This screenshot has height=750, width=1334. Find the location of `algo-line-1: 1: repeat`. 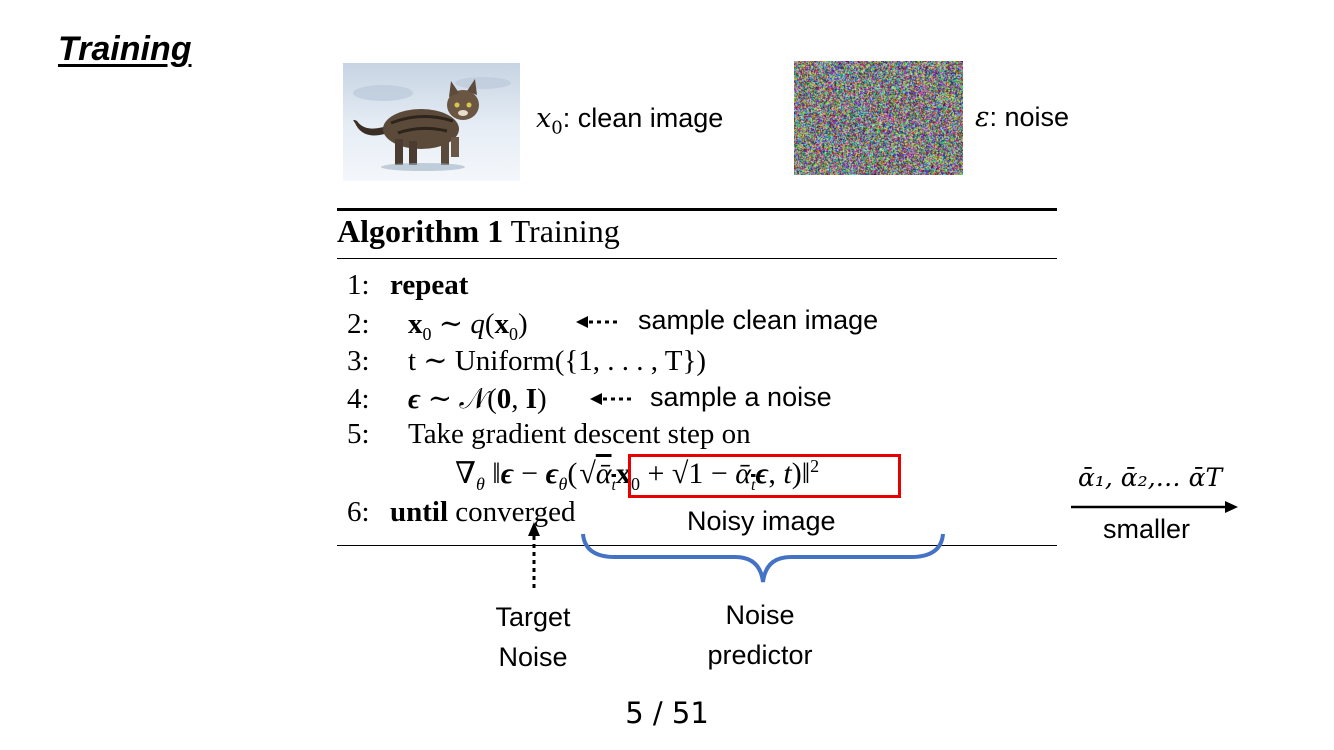

algo-line-1: 1: repeat is located at coordinates (407, 285).